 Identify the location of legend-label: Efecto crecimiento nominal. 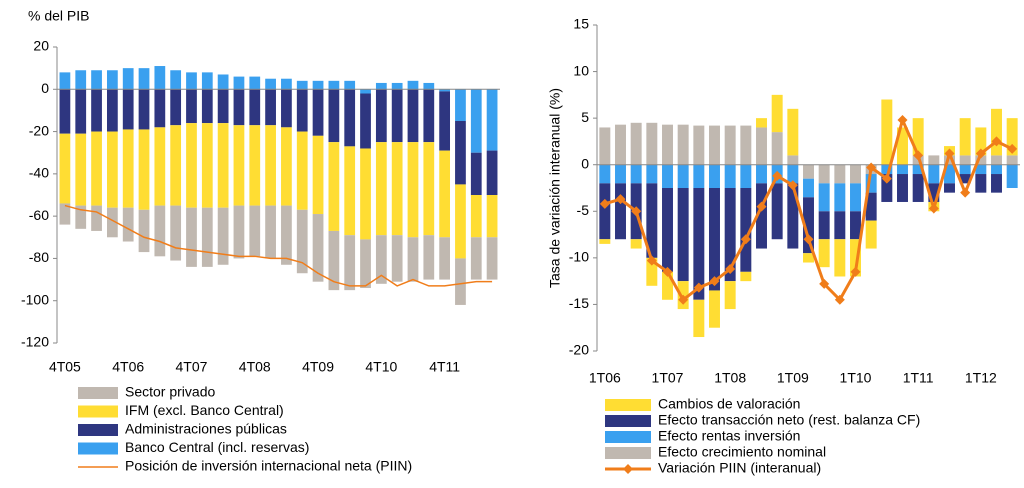
(742, 452).